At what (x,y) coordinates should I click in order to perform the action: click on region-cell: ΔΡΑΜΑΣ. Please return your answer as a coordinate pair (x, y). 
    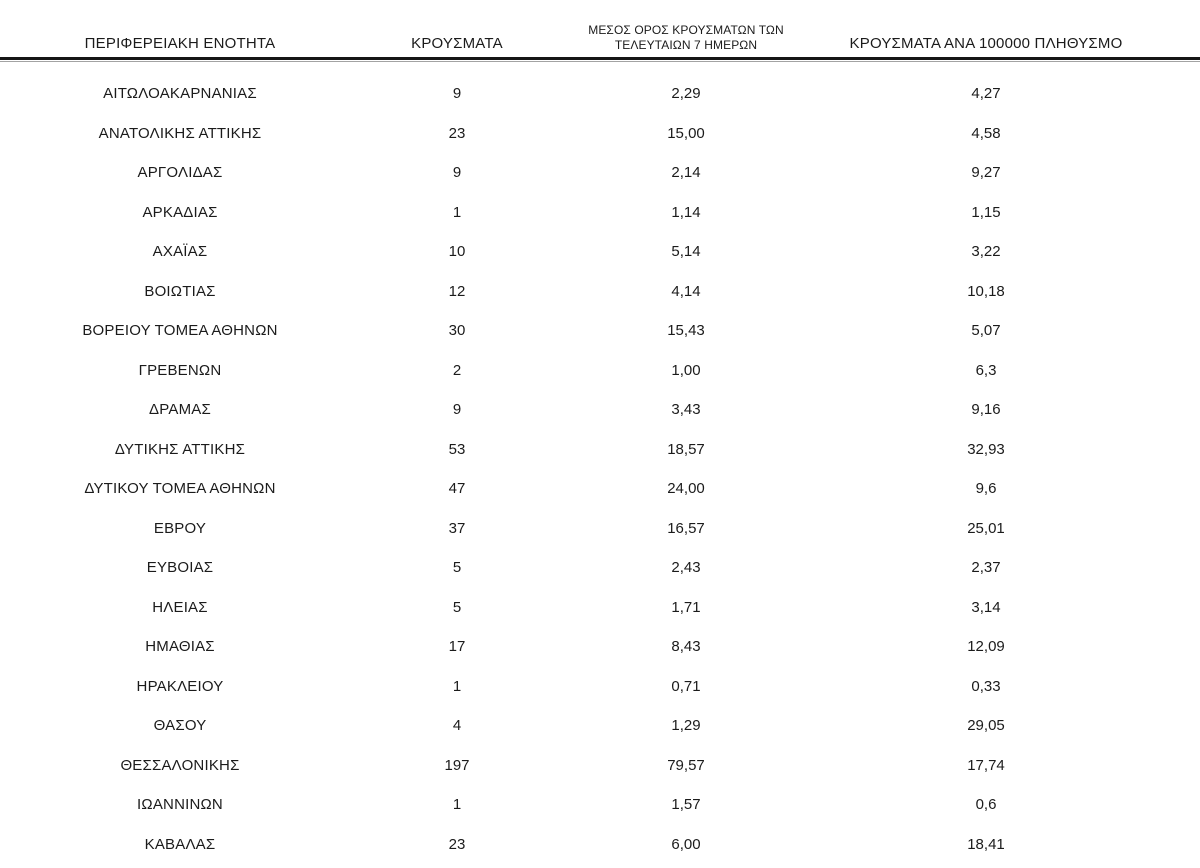
    Looking at the image, I should click on (180, 410).